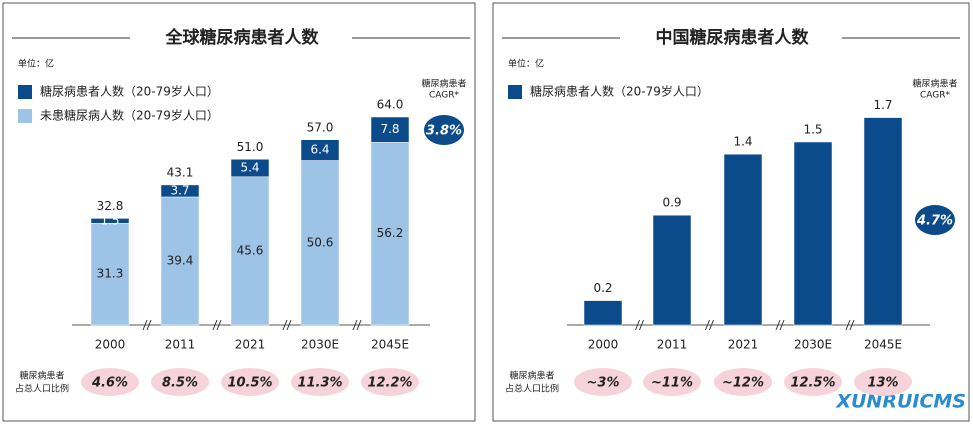 This screenshot has width=973, height=426. Describe the element at coordinates (242, 37) in the screenshot. I see `chart-title: 全球糖尿病患者人数` at that location.